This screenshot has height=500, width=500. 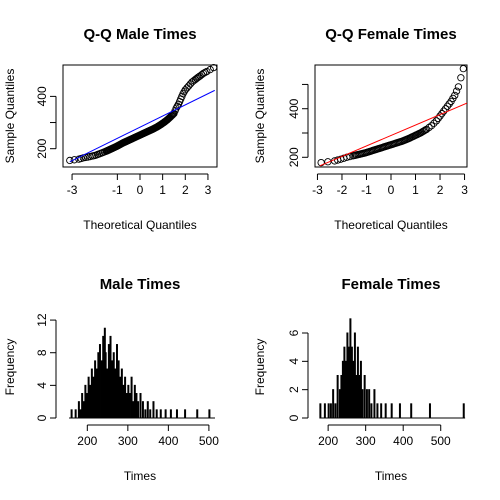 What do you see at coordinates (42, 385) in the screenshot?
I see `y-tick-label: 4` at bounding box center [42, 385].